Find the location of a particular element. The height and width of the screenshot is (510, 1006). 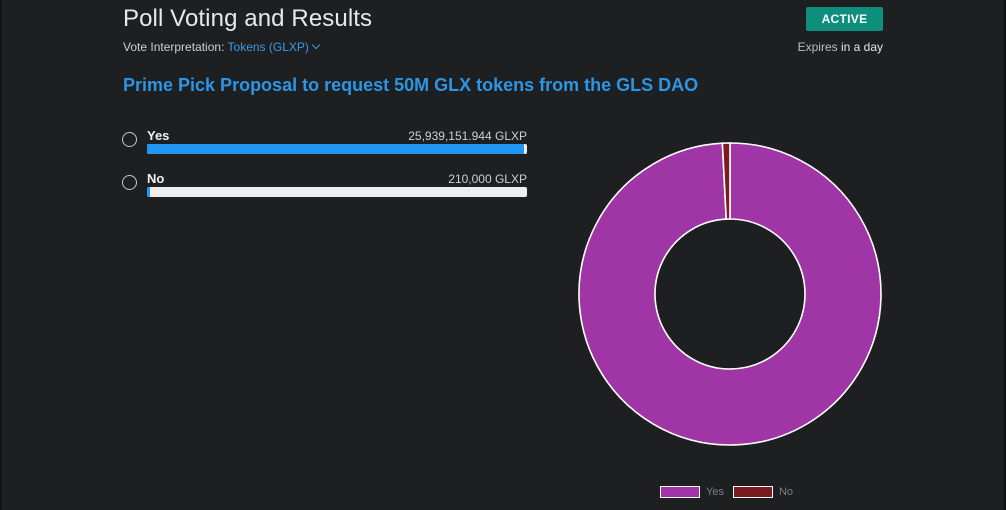

radio-no is located at coordinates (129, 182).